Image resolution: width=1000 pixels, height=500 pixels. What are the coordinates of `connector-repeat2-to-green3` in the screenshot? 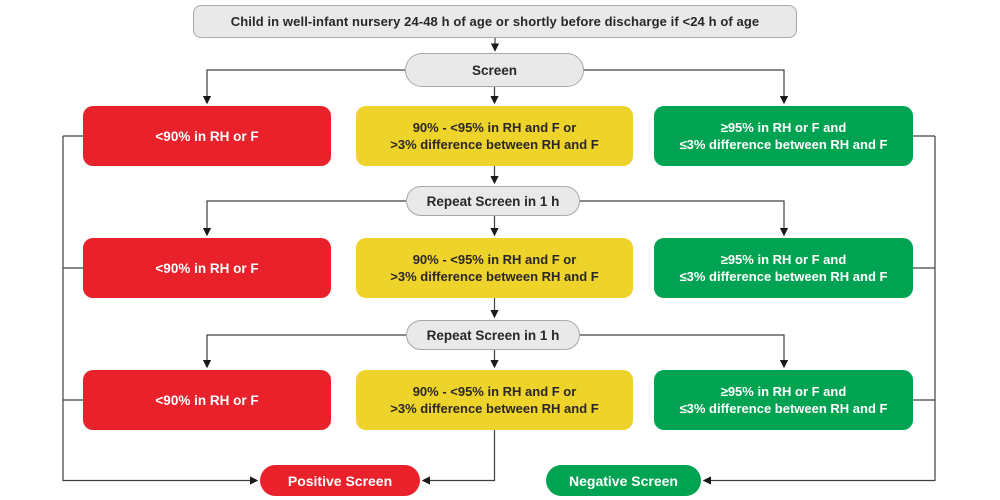 It's located at (684, 351).